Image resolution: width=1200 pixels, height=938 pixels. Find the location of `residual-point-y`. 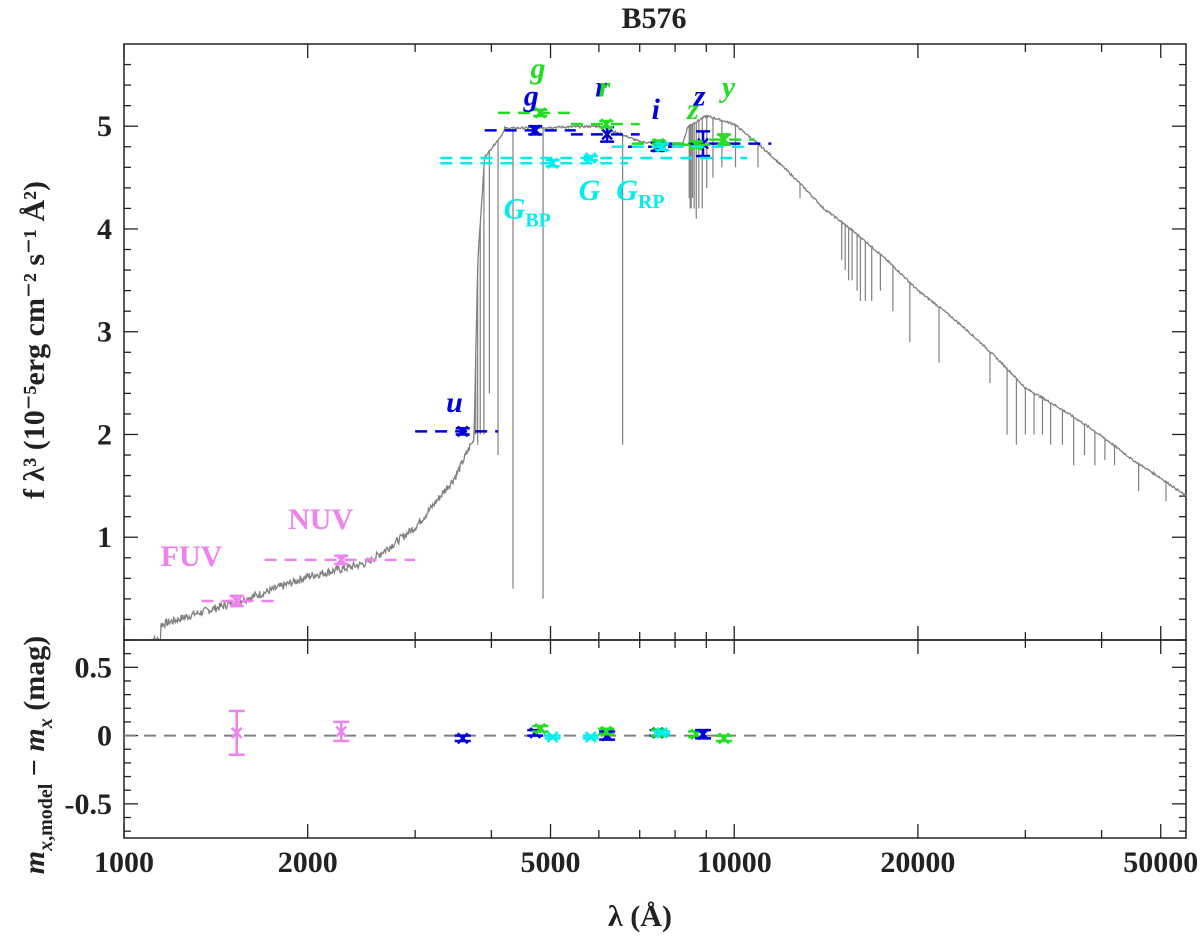

residual-point-y is located at coordinates (724, 738).